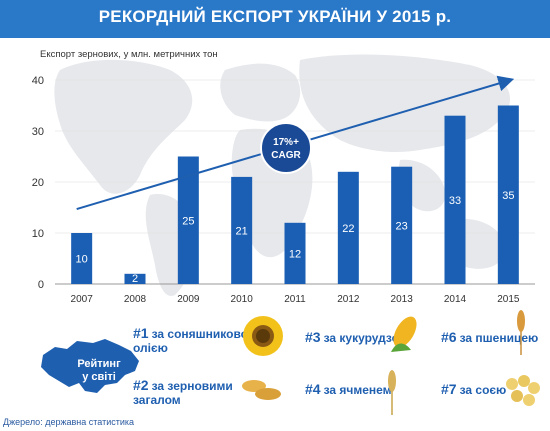 The height and width of the screenshot is (431, 550). I want to click on y-axis-label: Експорт зернових, у млн. метричних тон, so click(129, 54).